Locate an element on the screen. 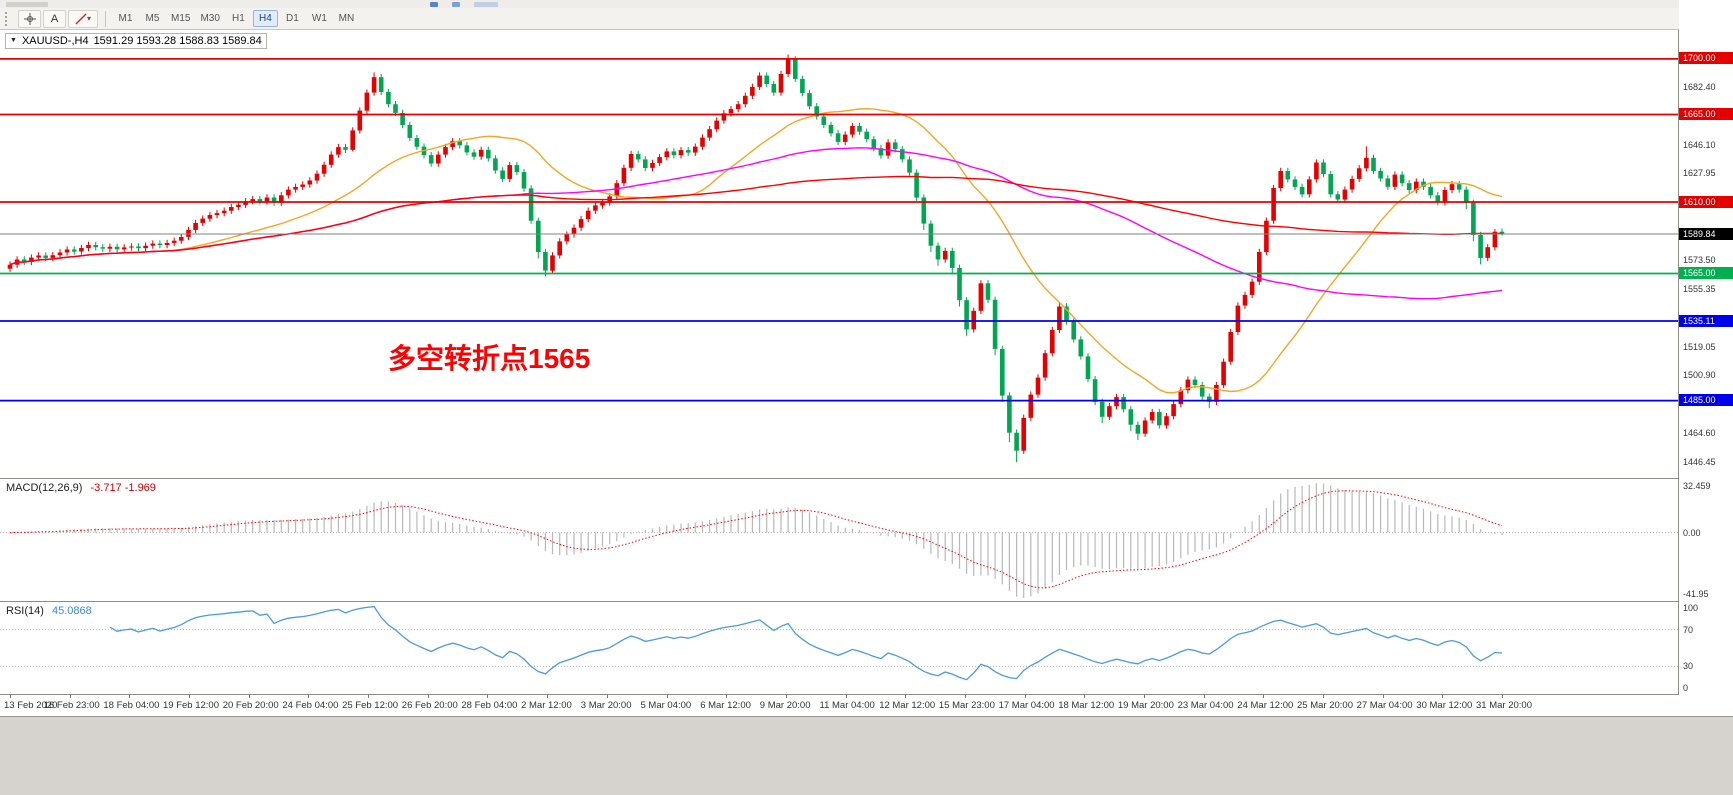 The width and height of the screenshot is (1733, 795). price-level-badge: 1700.00 is located at coordinates (1706, 58).